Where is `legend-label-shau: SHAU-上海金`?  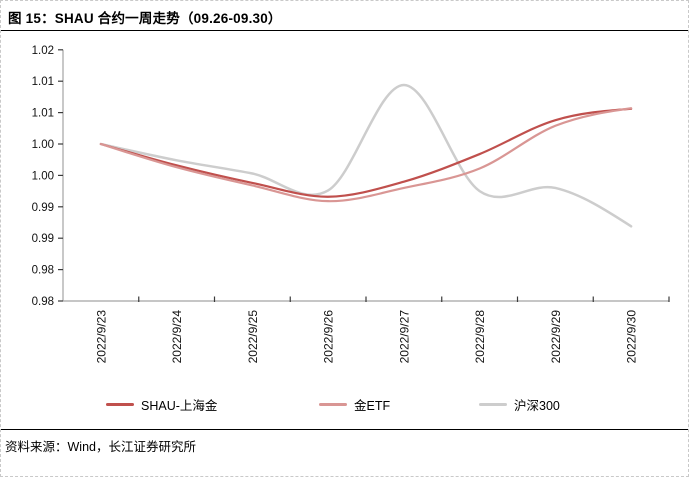
legend-label-shau: SHAU-上海金 is located at coordinates (179, 405).